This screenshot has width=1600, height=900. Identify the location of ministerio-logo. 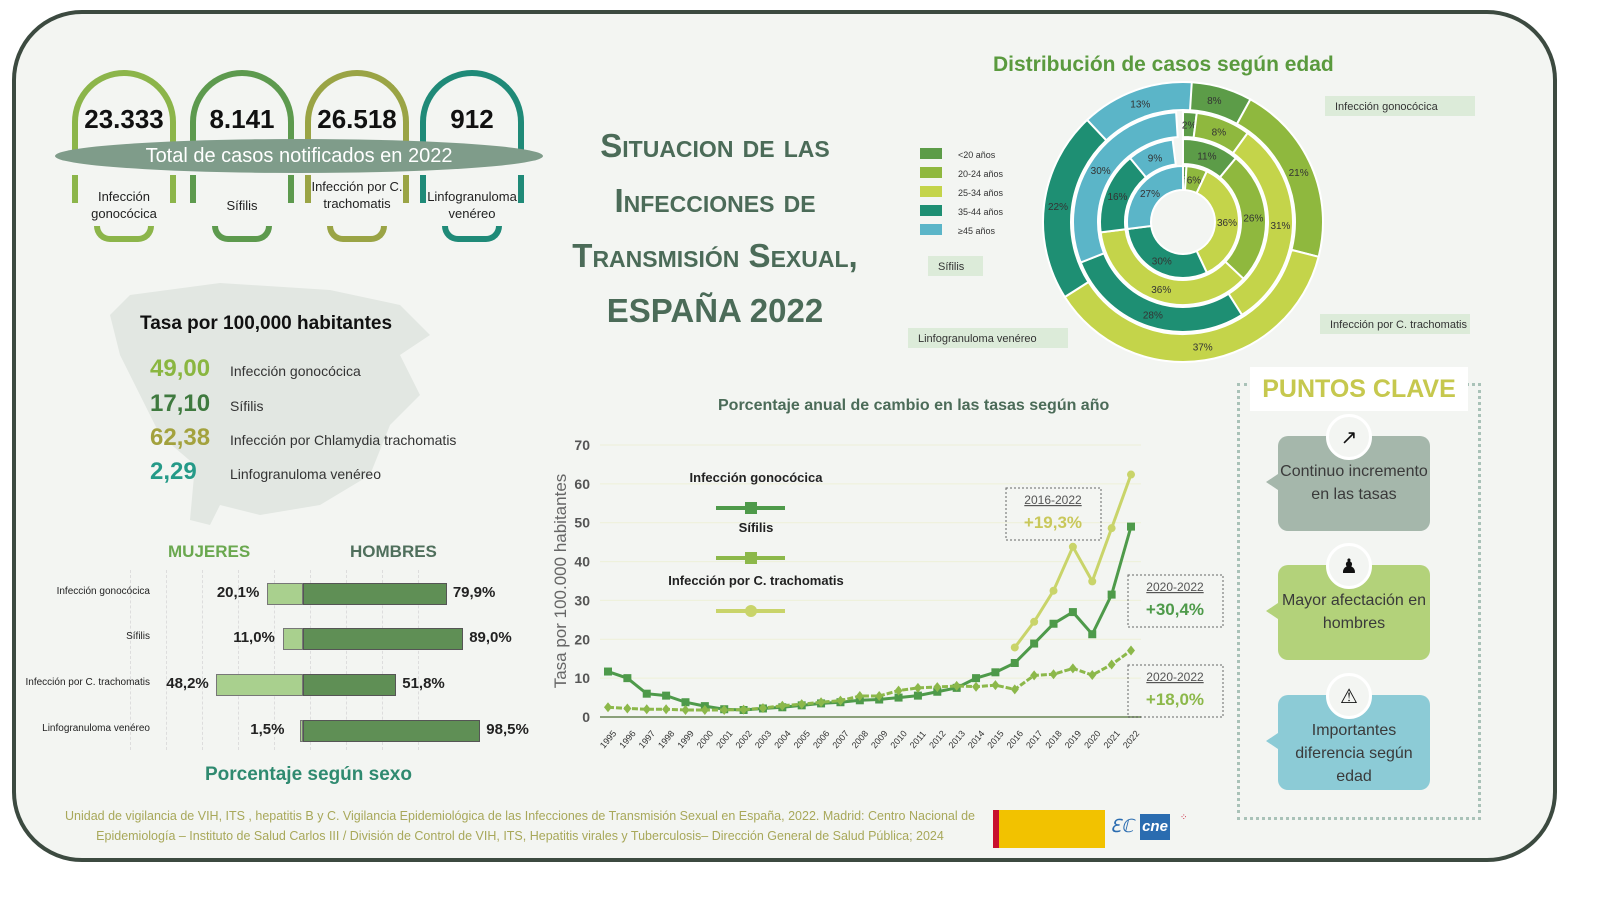
(1049, 829).